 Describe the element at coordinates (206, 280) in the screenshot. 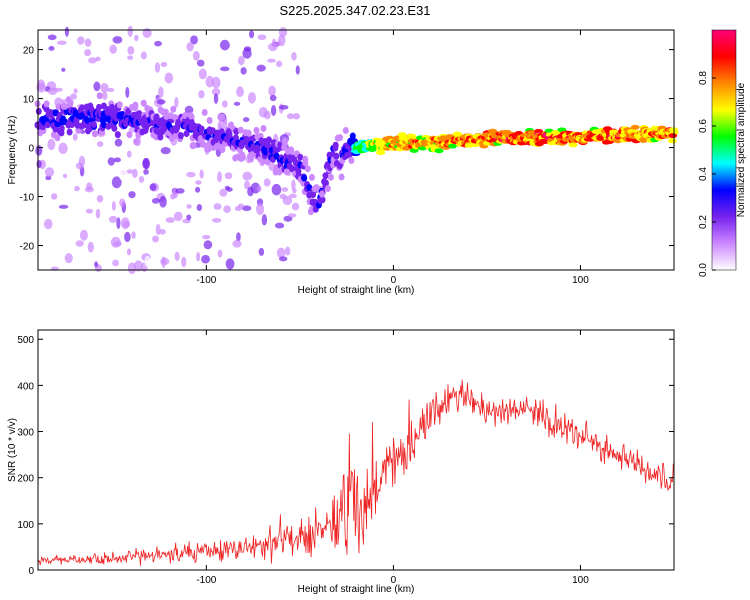

I see `x-tick-label: -100` at that location.